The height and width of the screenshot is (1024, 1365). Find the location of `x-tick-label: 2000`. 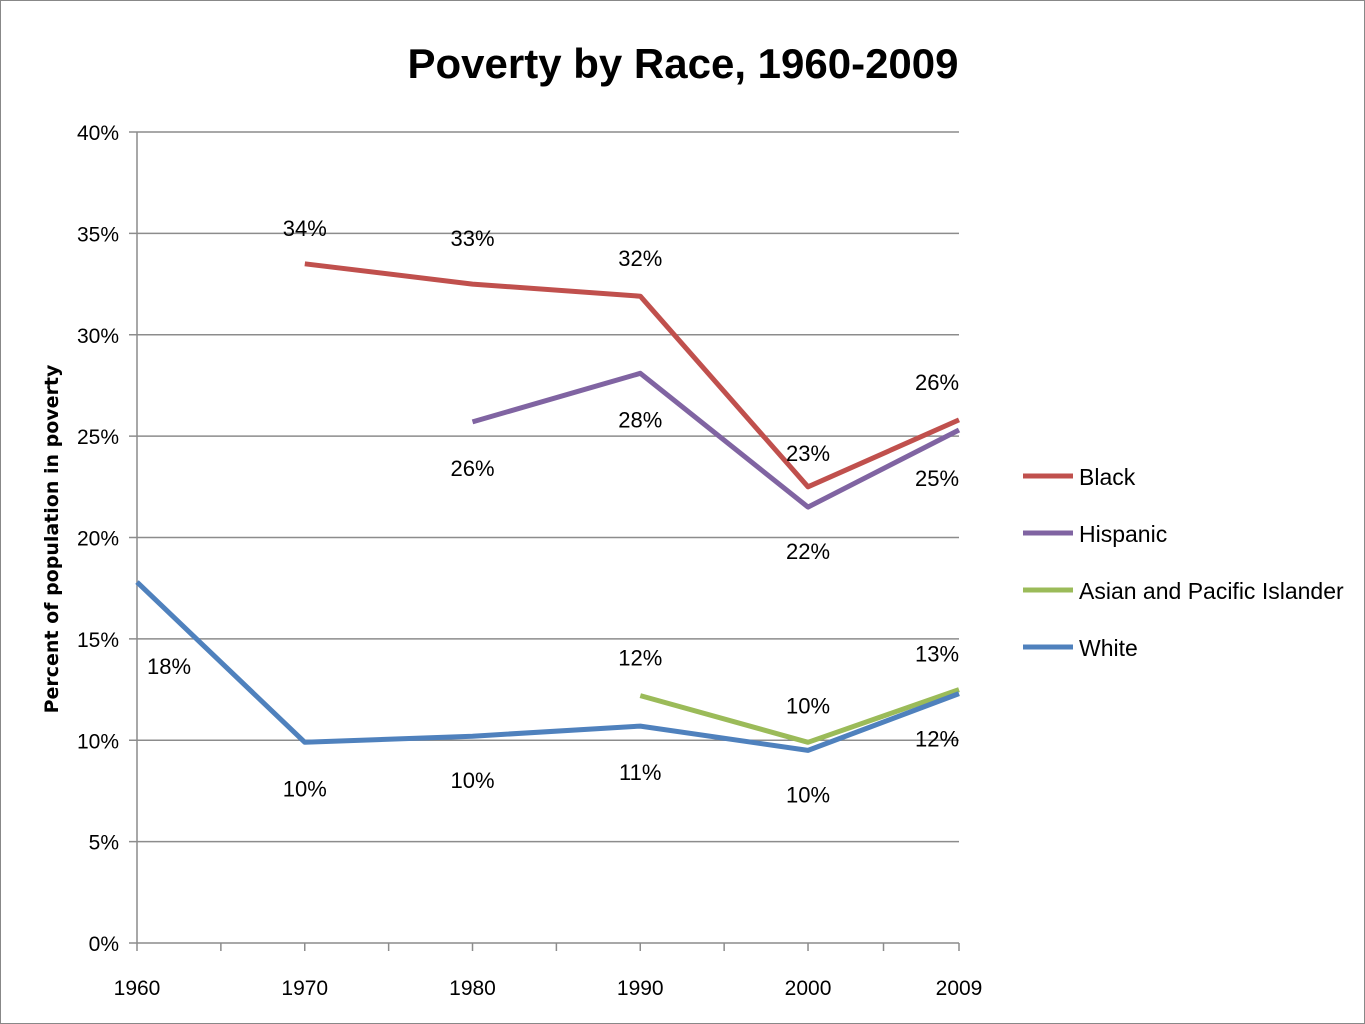

x-tick-label: 2000 is located at coordinates (808, 988).